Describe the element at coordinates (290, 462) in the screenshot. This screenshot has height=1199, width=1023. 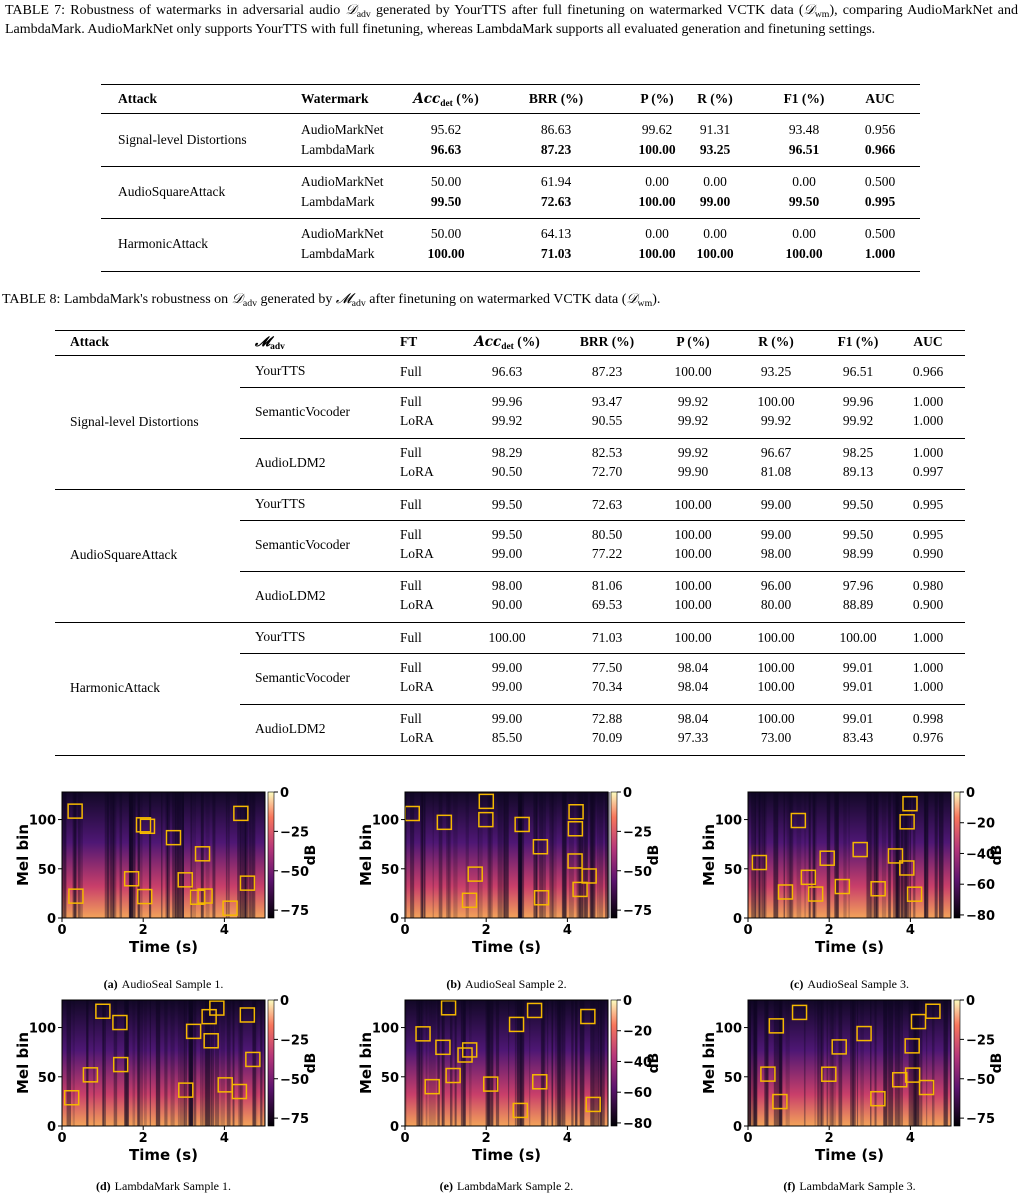
I see `row-header: AudioLDM2` at that location.